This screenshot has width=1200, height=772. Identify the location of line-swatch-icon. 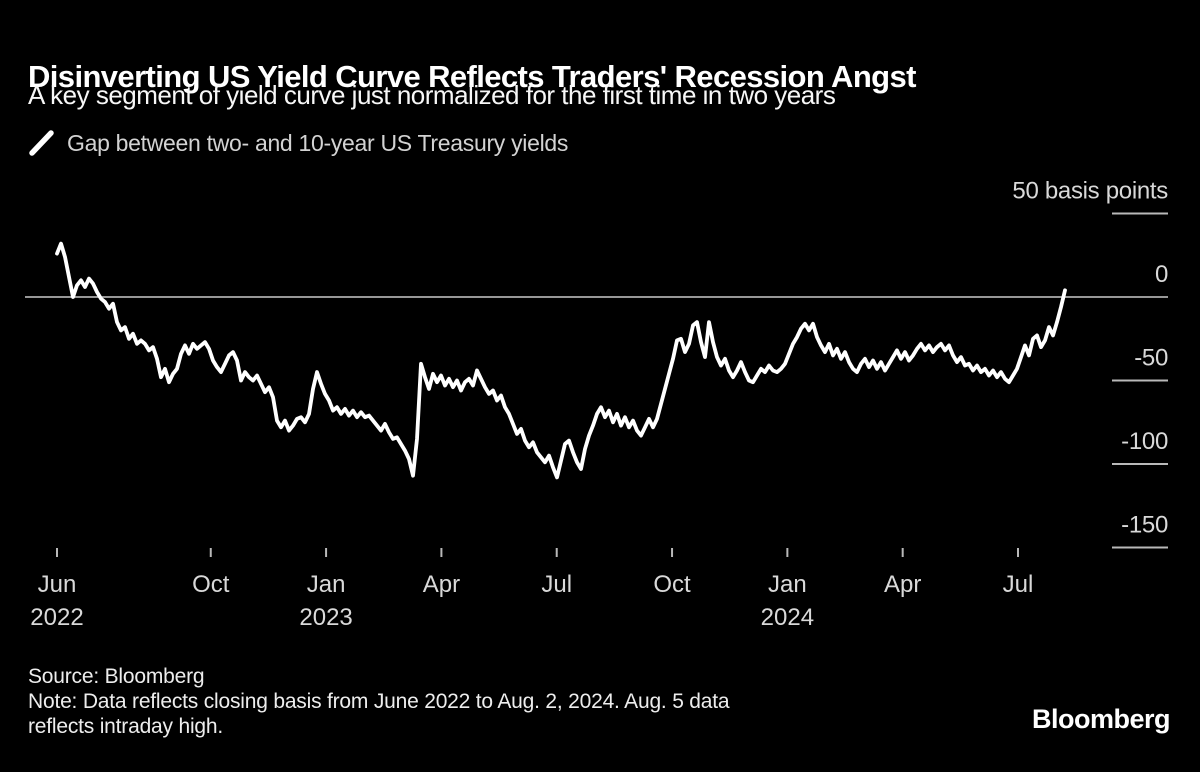
(41, 143).